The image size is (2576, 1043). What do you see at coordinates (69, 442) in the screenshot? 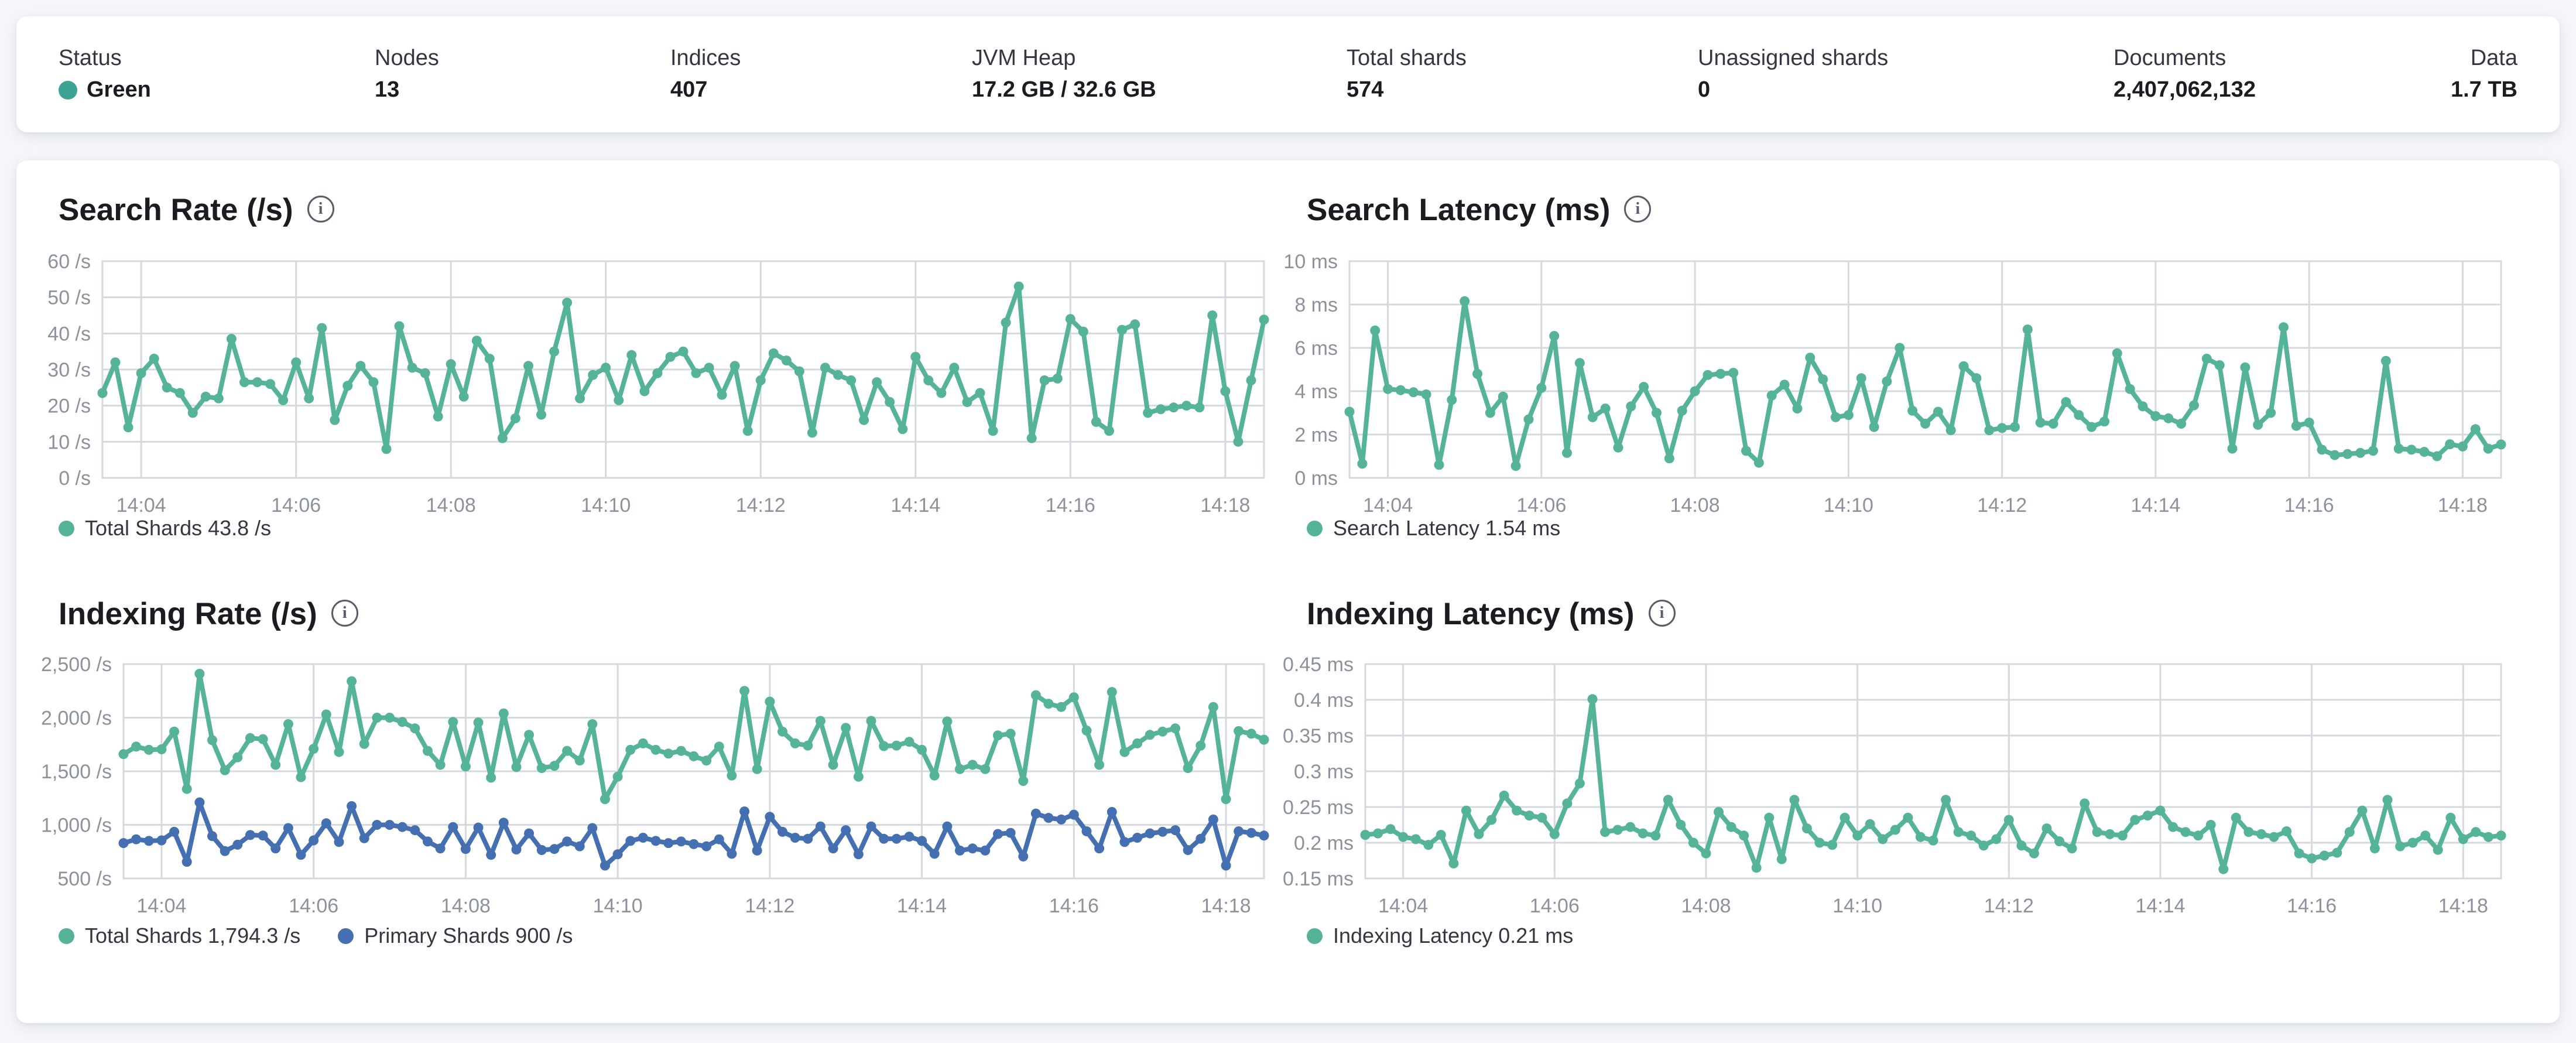
I see `y-axis-tick-label: 10 /s` at bounding box center [69, 442].